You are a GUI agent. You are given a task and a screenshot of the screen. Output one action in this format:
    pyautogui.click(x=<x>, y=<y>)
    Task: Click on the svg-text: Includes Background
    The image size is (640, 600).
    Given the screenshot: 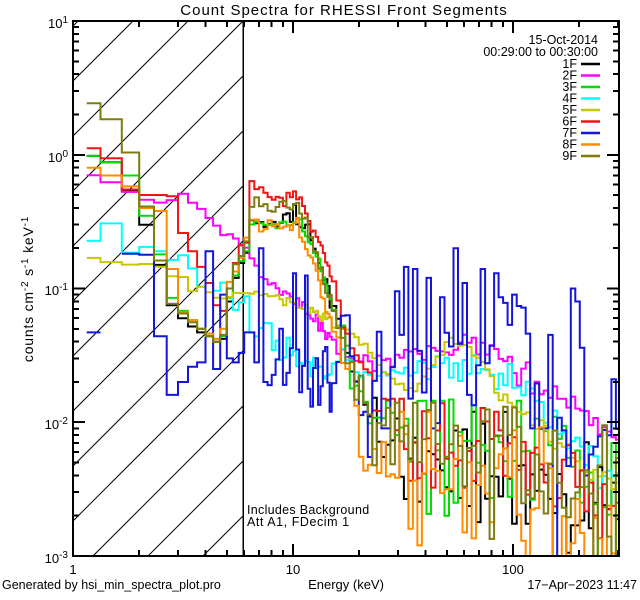 What is the action you would take?
    pyautogui.click(x=308, y=510)
    